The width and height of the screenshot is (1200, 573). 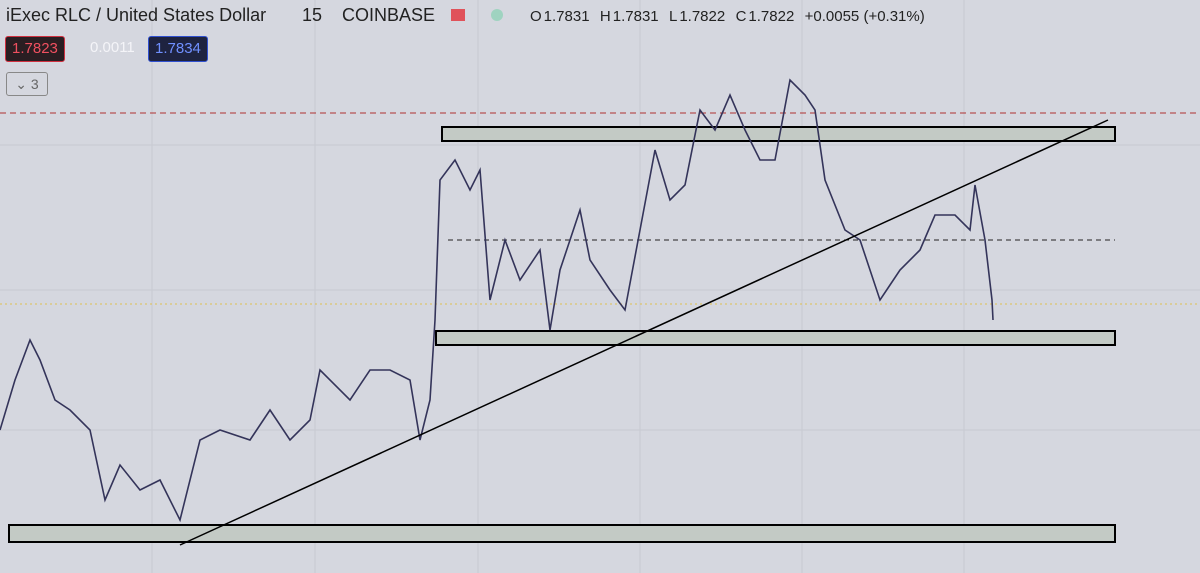 I want to click on indicators-toggle: ⌄ 3, so click(x=27, y=84).